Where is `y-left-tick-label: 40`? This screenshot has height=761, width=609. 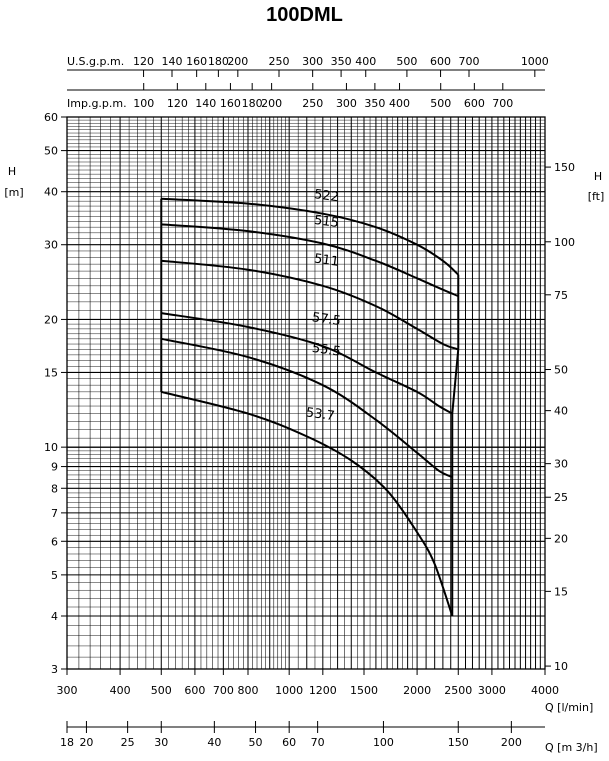 y-left-tick-label: 40 is located at coordinates (51, 192).